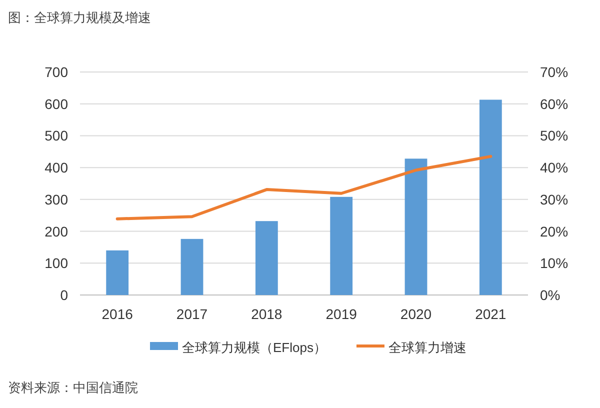 The image size is (600, 408). What do you see at coordinates (554, 263) in the screenshot?
I see `y2-tick-label: 10%` at bounding box center [554, 263].